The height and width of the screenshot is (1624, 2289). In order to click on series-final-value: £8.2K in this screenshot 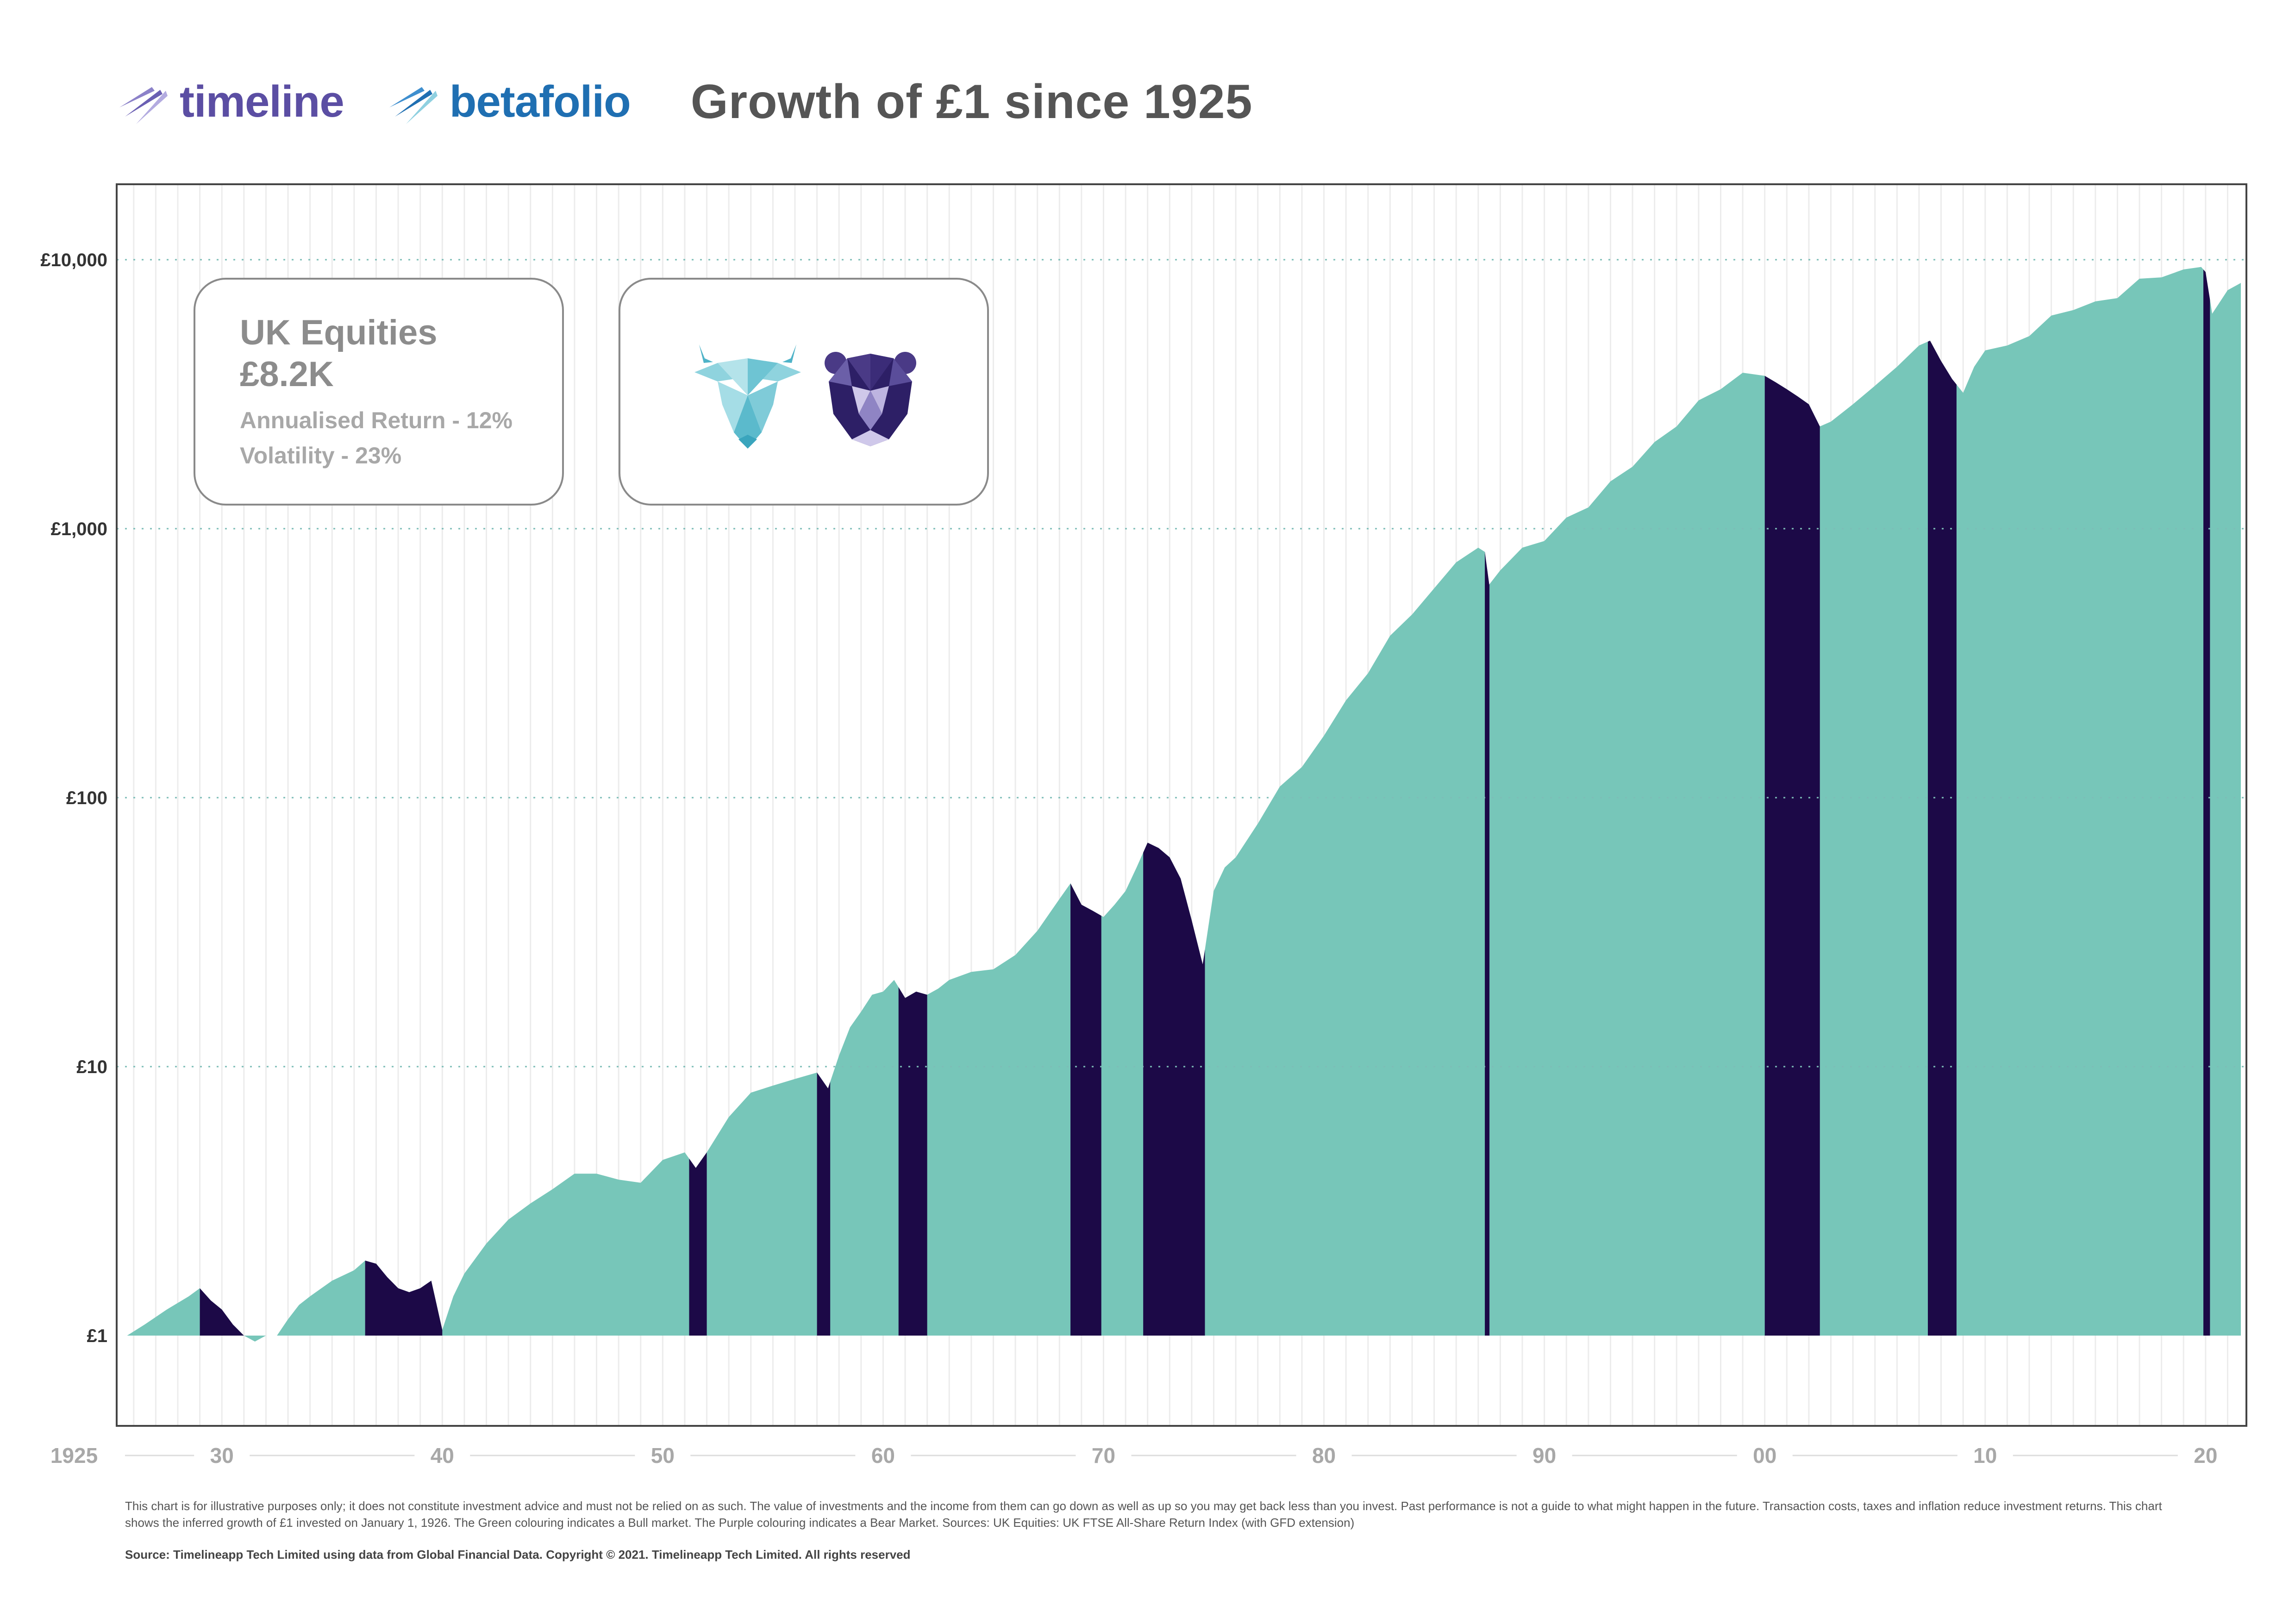, I will do `click(287, 374)`.